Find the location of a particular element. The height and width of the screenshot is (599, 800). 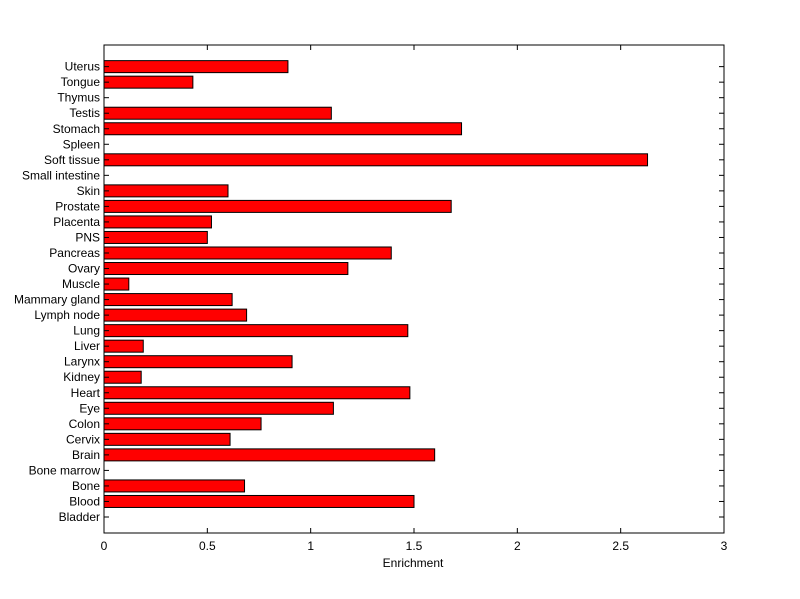

bar-soft-tissue is located at coordinates (376, 160).